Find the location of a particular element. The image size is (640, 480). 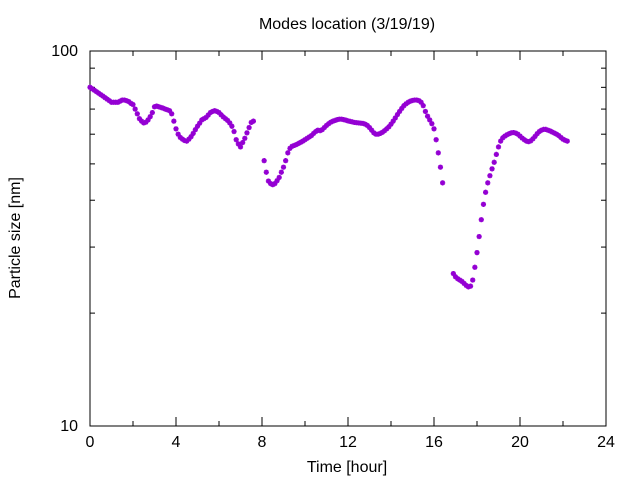

x-tick-label: 8 is located at coordinates (262, 442).